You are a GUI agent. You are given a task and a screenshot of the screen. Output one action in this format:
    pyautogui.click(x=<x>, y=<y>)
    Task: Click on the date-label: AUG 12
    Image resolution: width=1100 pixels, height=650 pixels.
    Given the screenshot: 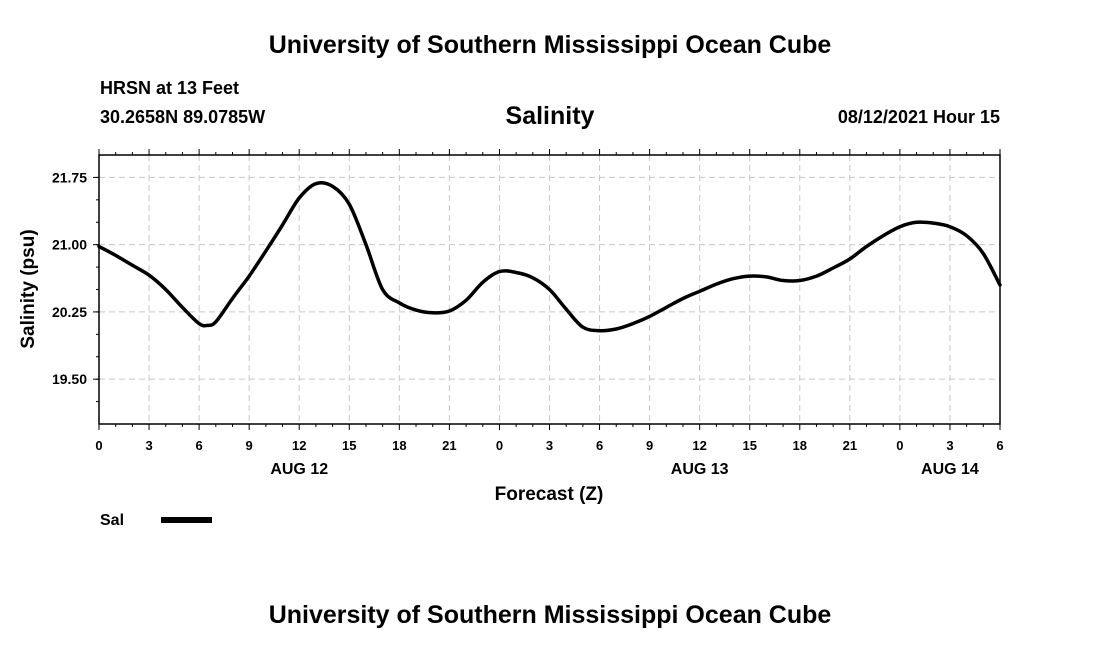 What is the action you would take?
    pyautogui.click(x=299, y=469)
    